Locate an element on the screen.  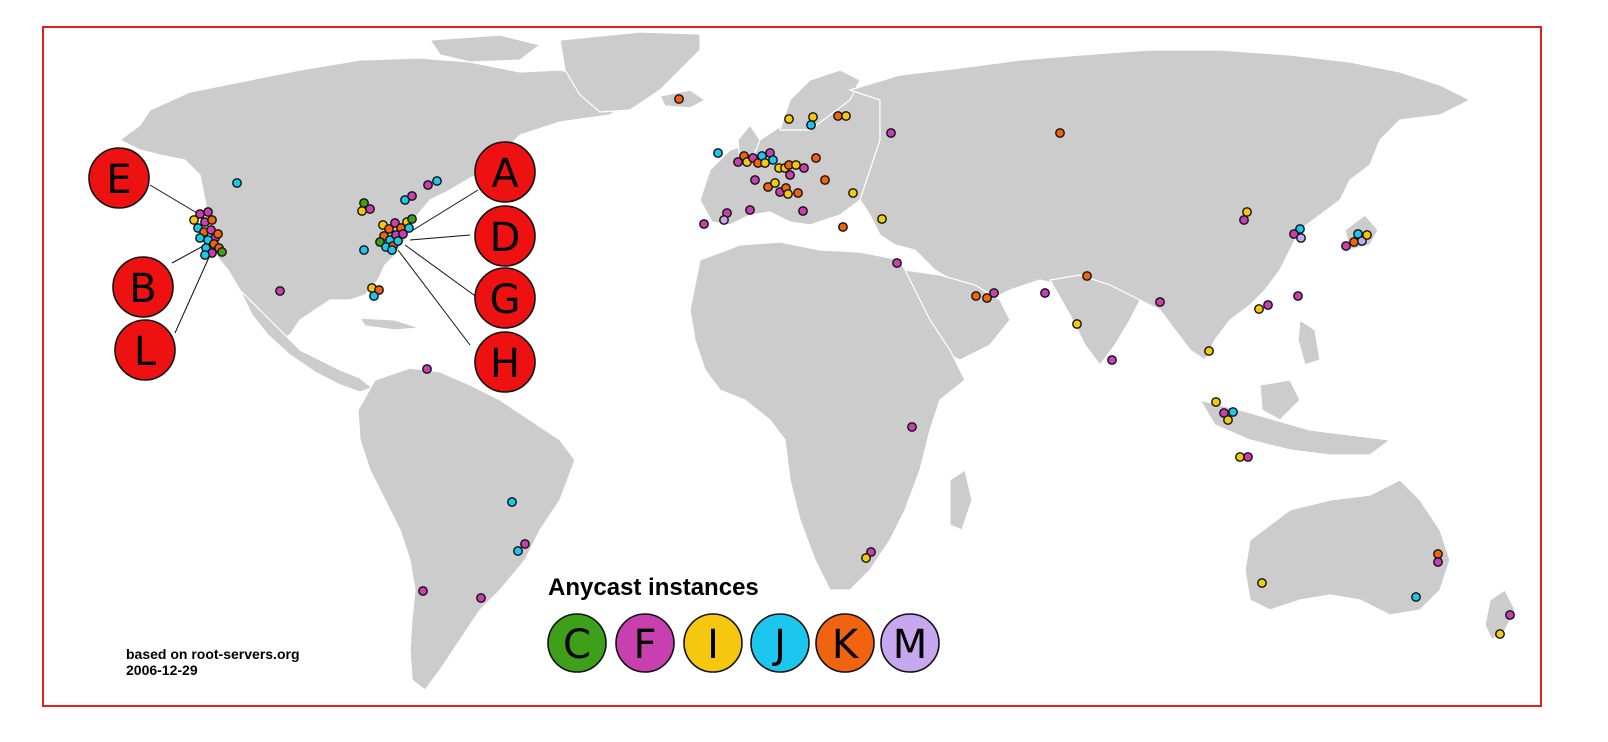
instance-dot-m is located at coordinates (724, 220).